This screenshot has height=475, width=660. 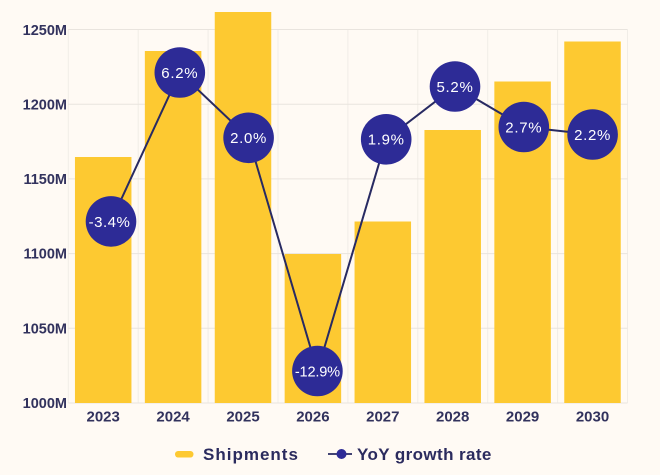 What do you see at coordinates (45, 180) in the screenshot?
I see `svg-text: 1150M` at bounding box center [45, 180].